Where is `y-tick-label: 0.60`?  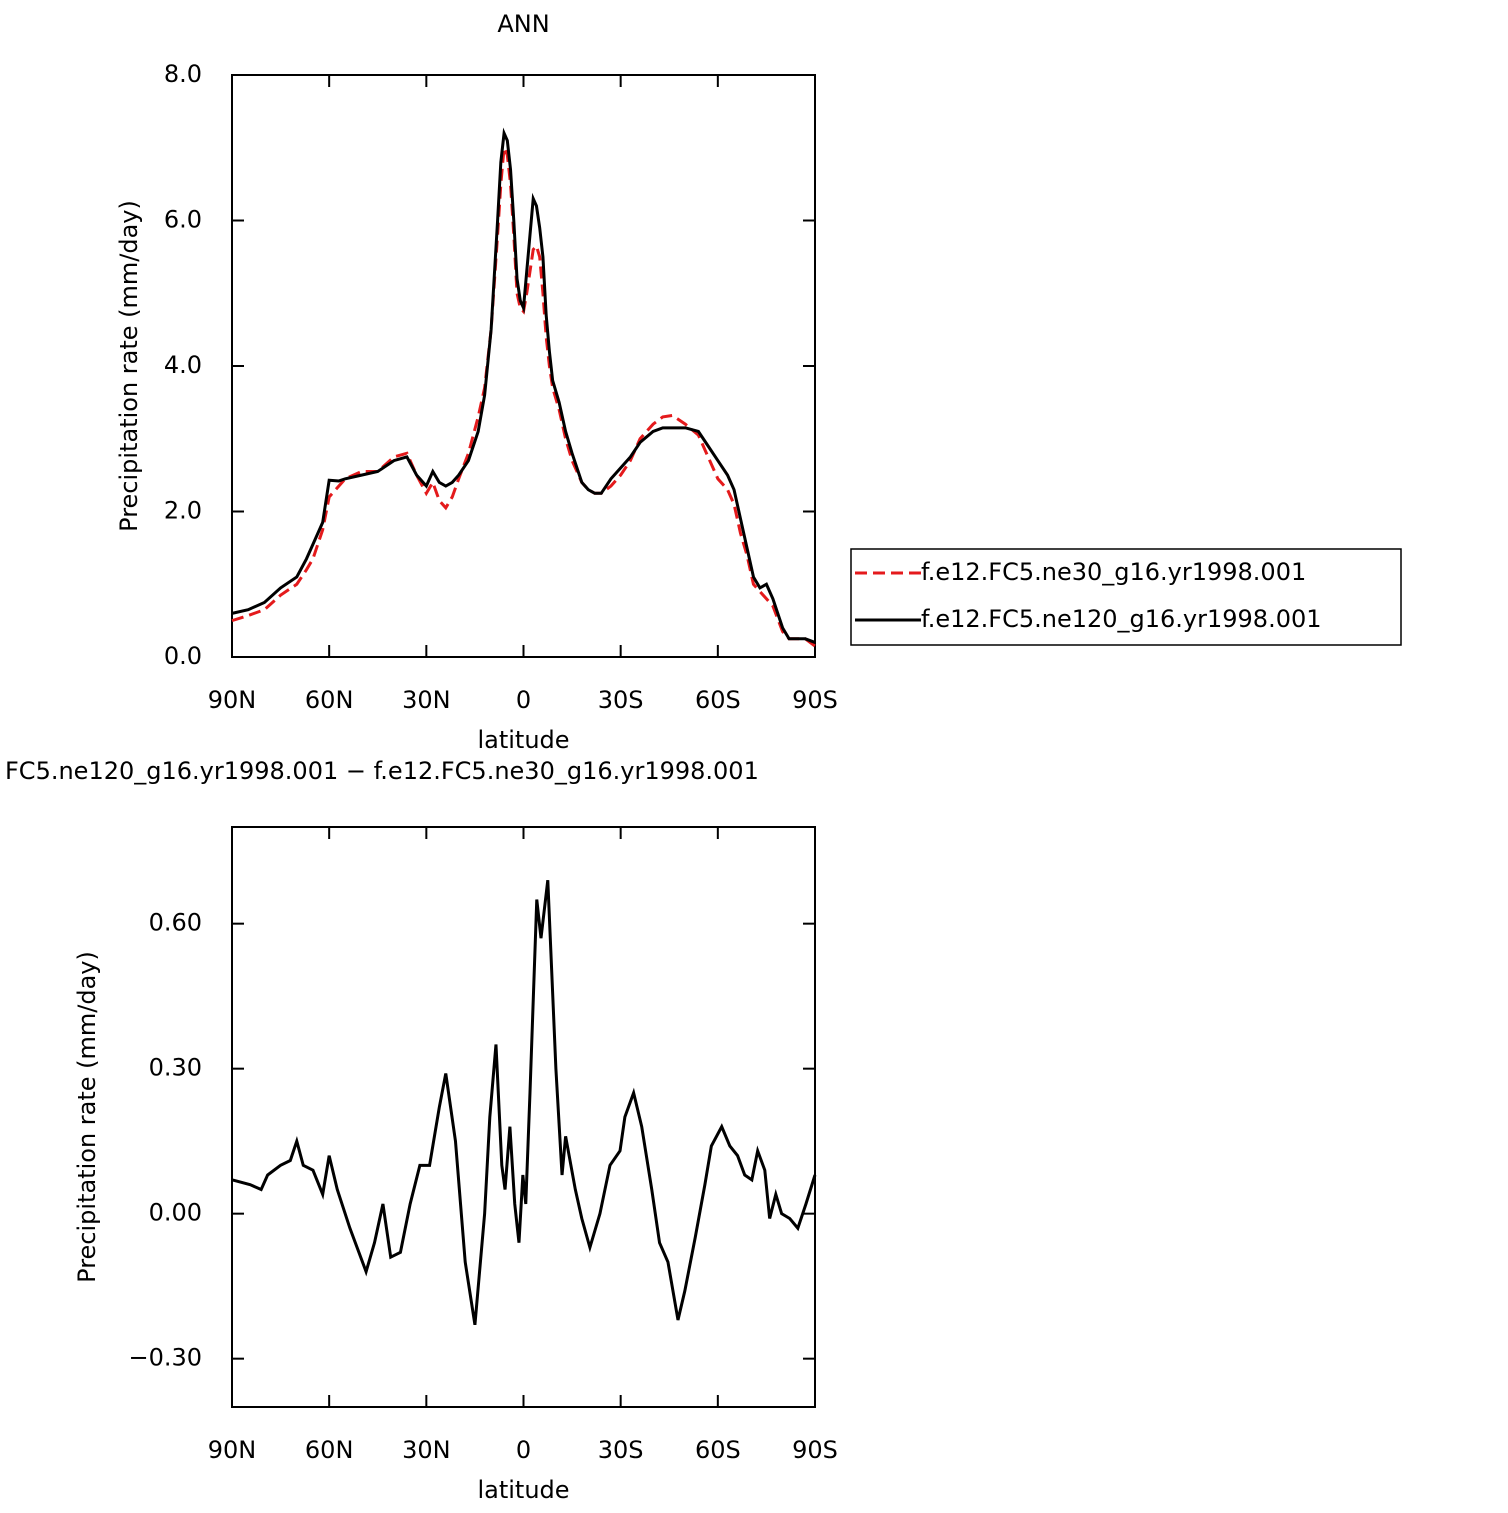
y-tick-label: 0.60 is located at coordinates (175, 923).